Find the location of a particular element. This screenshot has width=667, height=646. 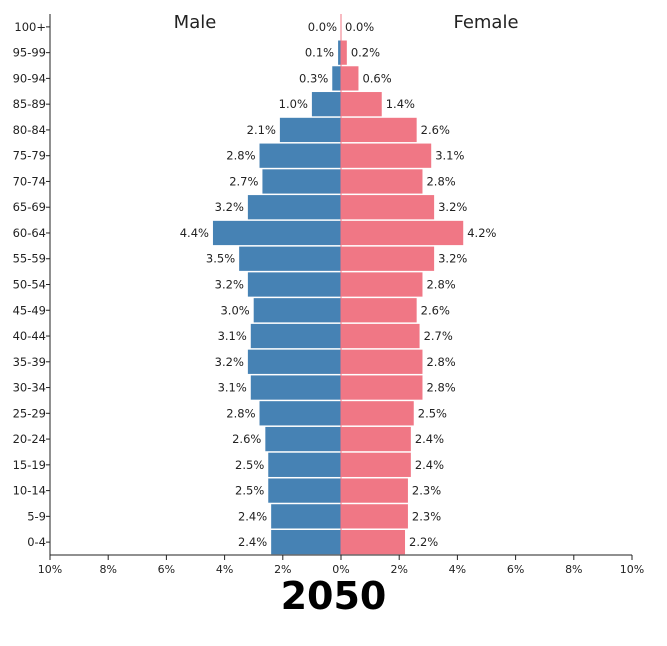

female-value-label-55-59: 3.2% is located at coordinates (452, 259).